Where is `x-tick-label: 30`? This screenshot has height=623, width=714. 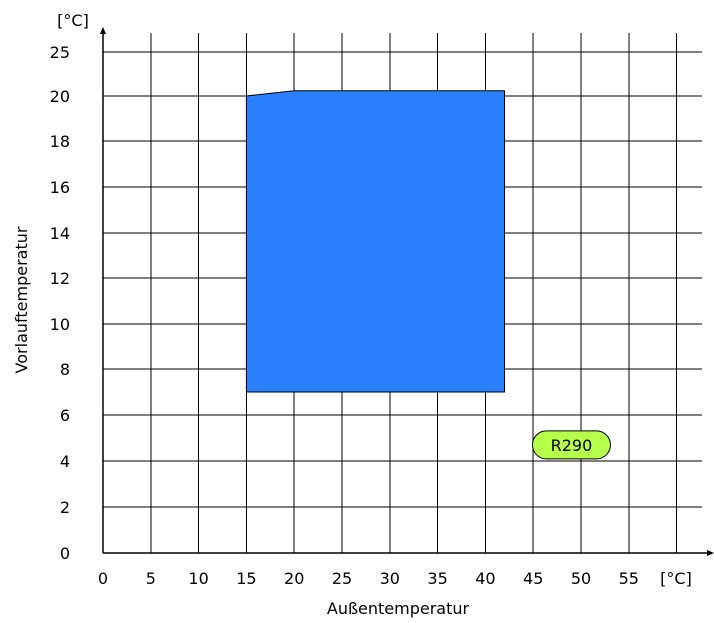
x-tick-label: 30 is located at coordinates (390, 578).